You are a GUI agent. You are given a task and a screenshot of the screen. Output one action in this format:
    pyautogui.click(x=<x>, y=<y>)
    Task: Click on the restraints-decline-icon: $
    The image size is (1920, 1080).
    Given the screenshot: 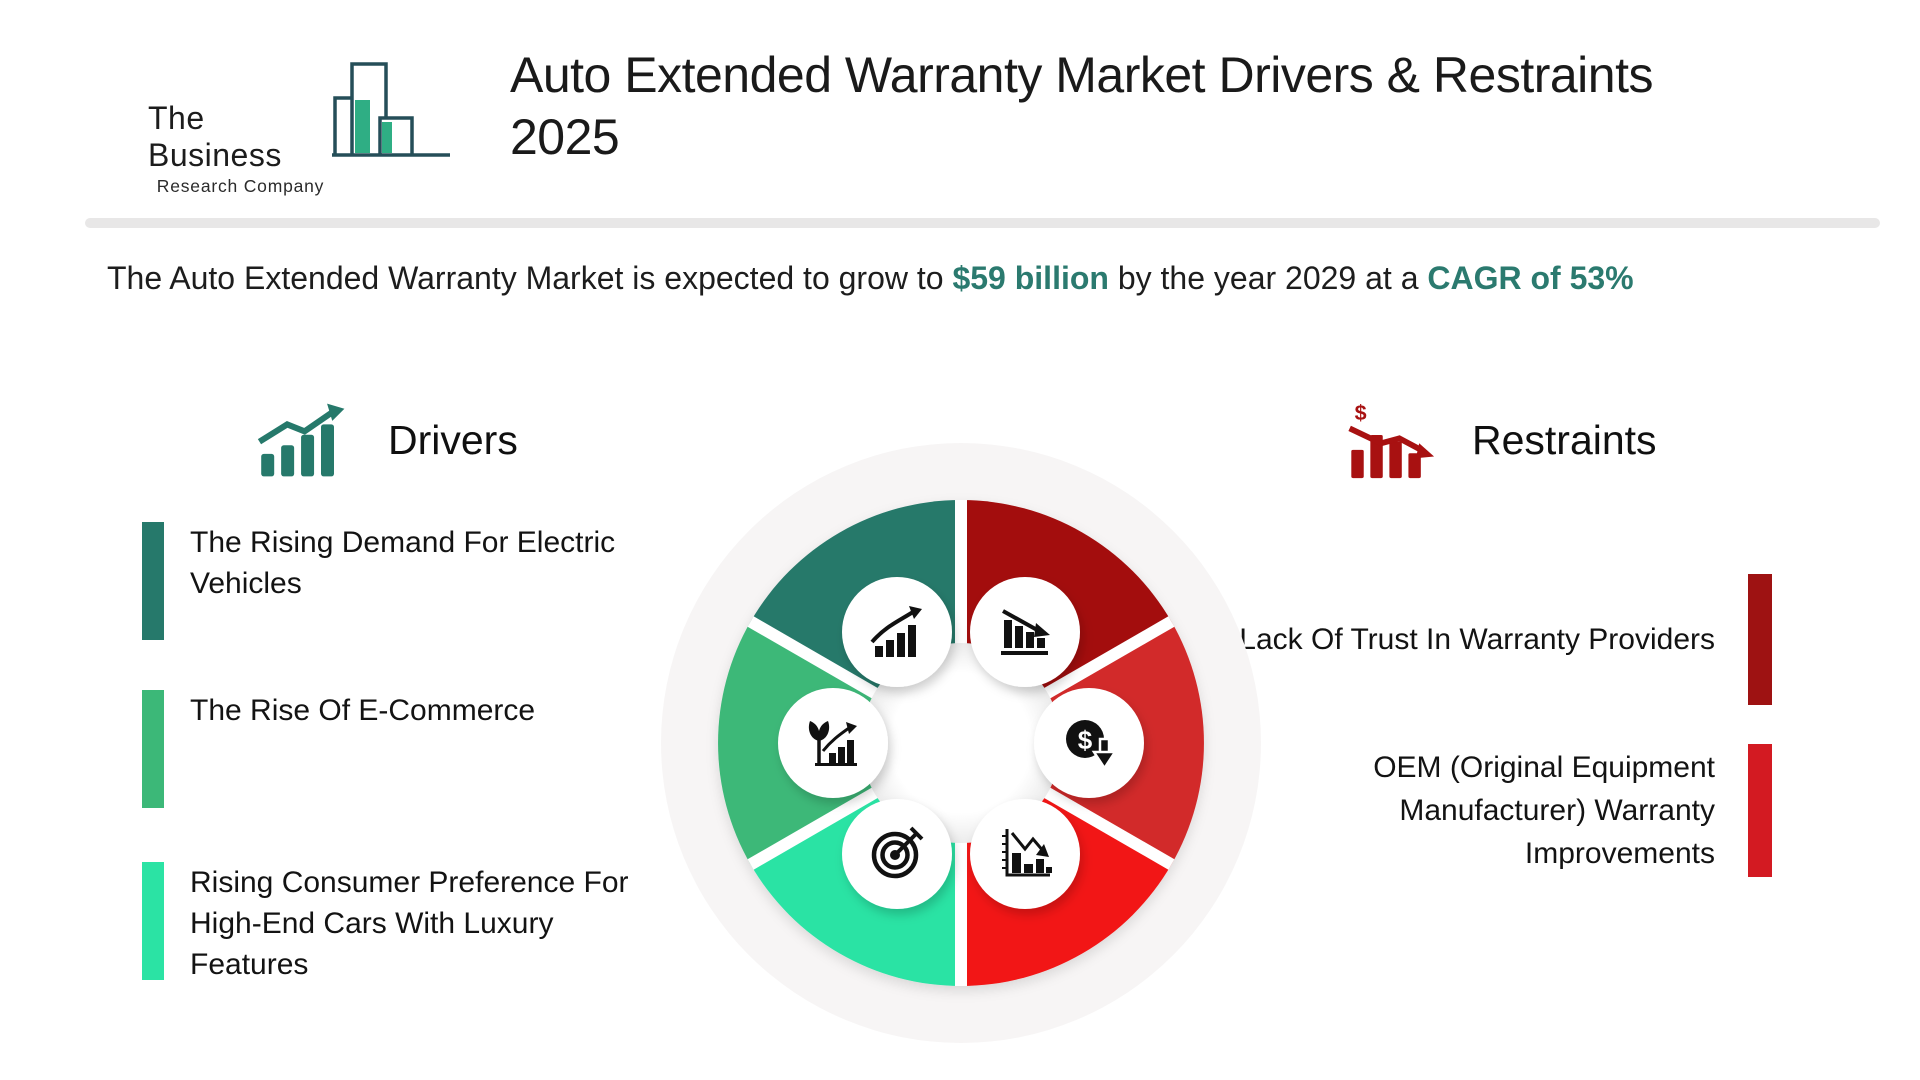 What is the action you would take?
    pyautogui.click(x=1391, y=440)
    